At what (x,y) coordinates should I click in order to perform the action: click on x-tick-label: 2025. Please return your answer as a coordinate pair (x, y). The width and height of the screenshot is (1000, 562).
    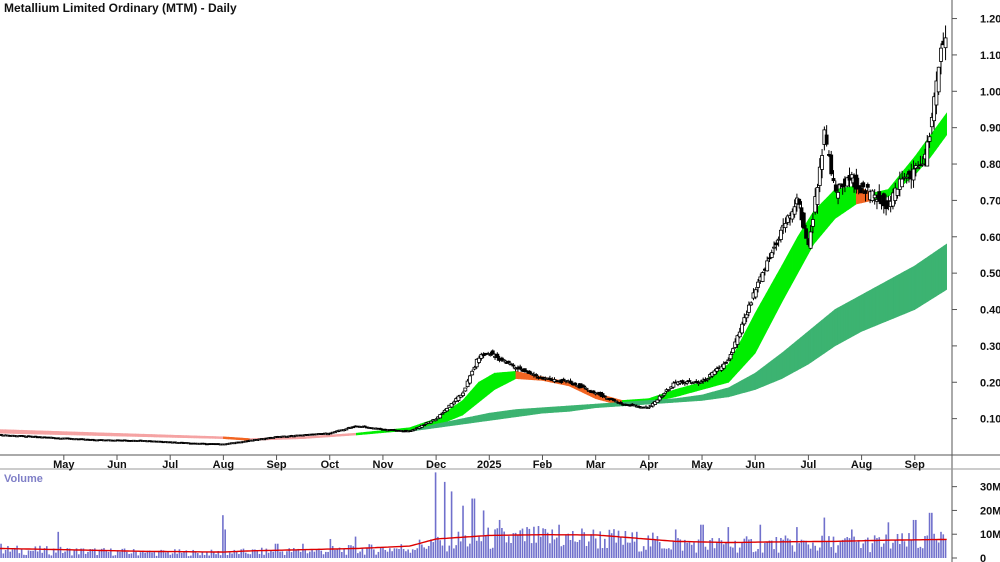
    Looking at the image, I should click on (489, 465).